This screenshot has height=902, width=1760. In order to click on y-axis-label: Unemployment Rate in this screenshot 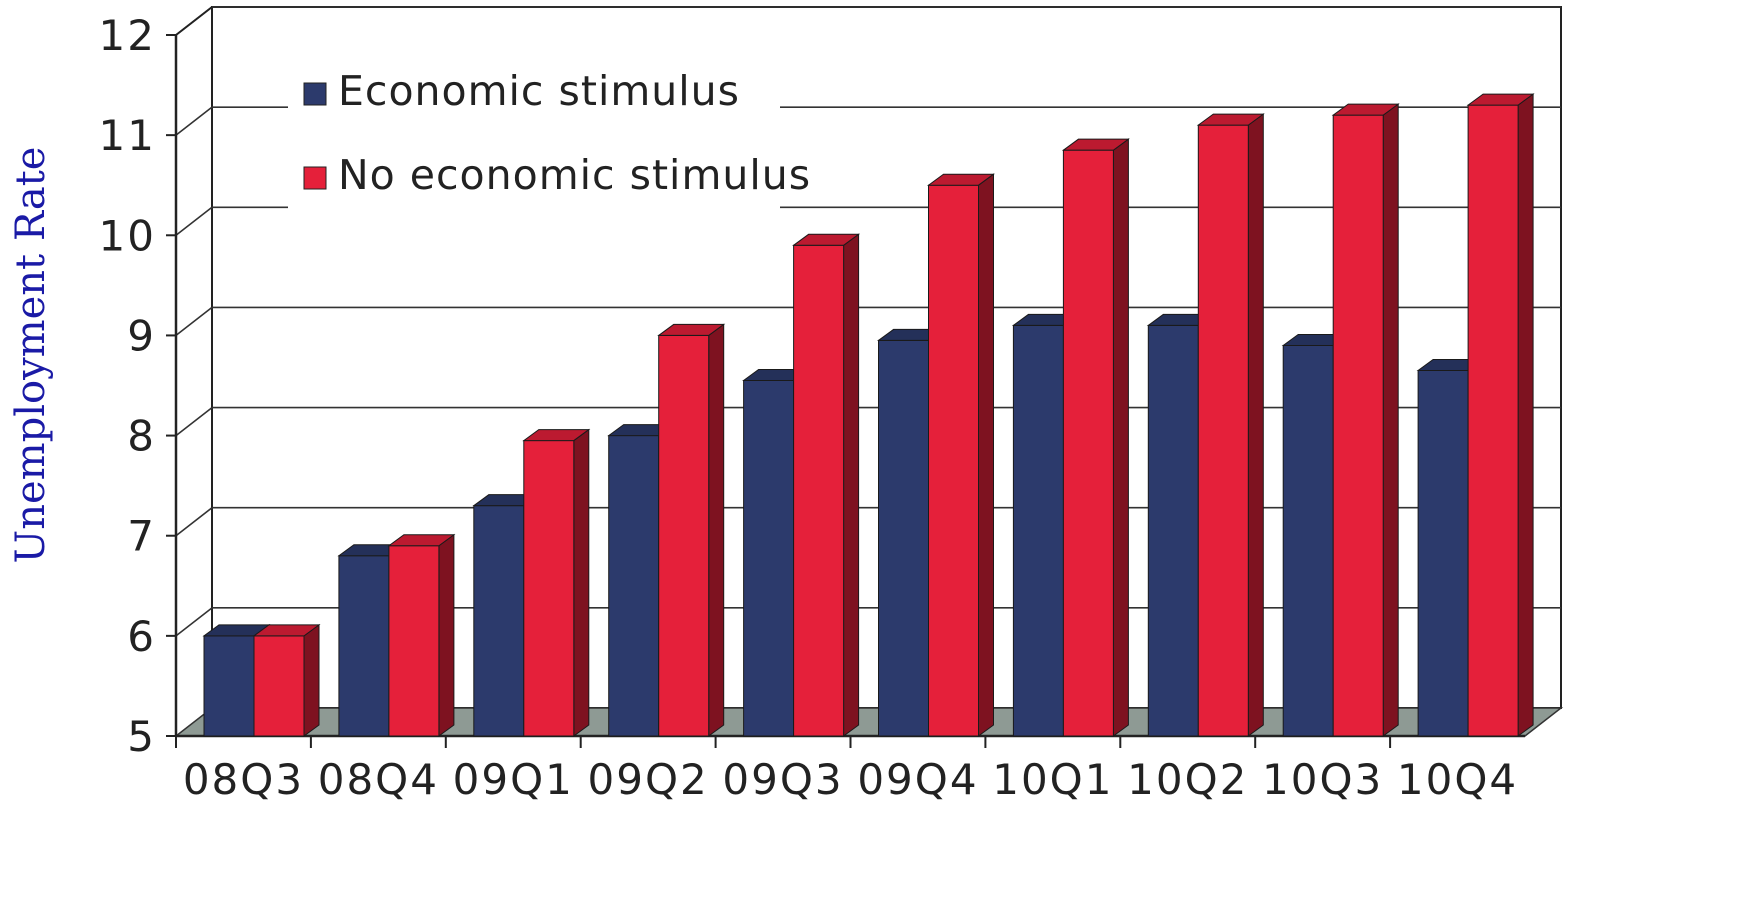, I will do `click(31, 355)`.